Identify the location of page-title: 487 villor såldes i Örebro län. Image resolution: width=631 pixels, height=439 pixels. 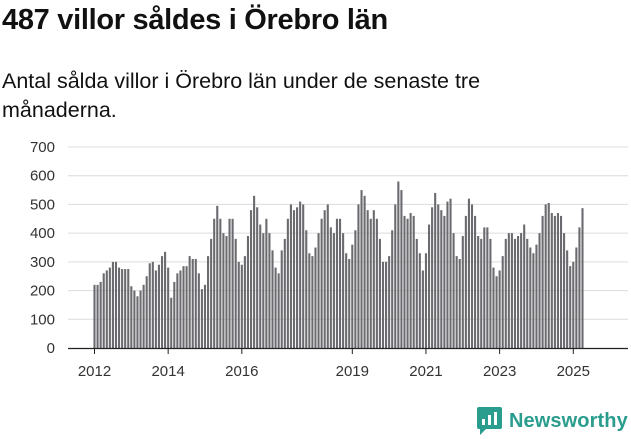
(195, 20).